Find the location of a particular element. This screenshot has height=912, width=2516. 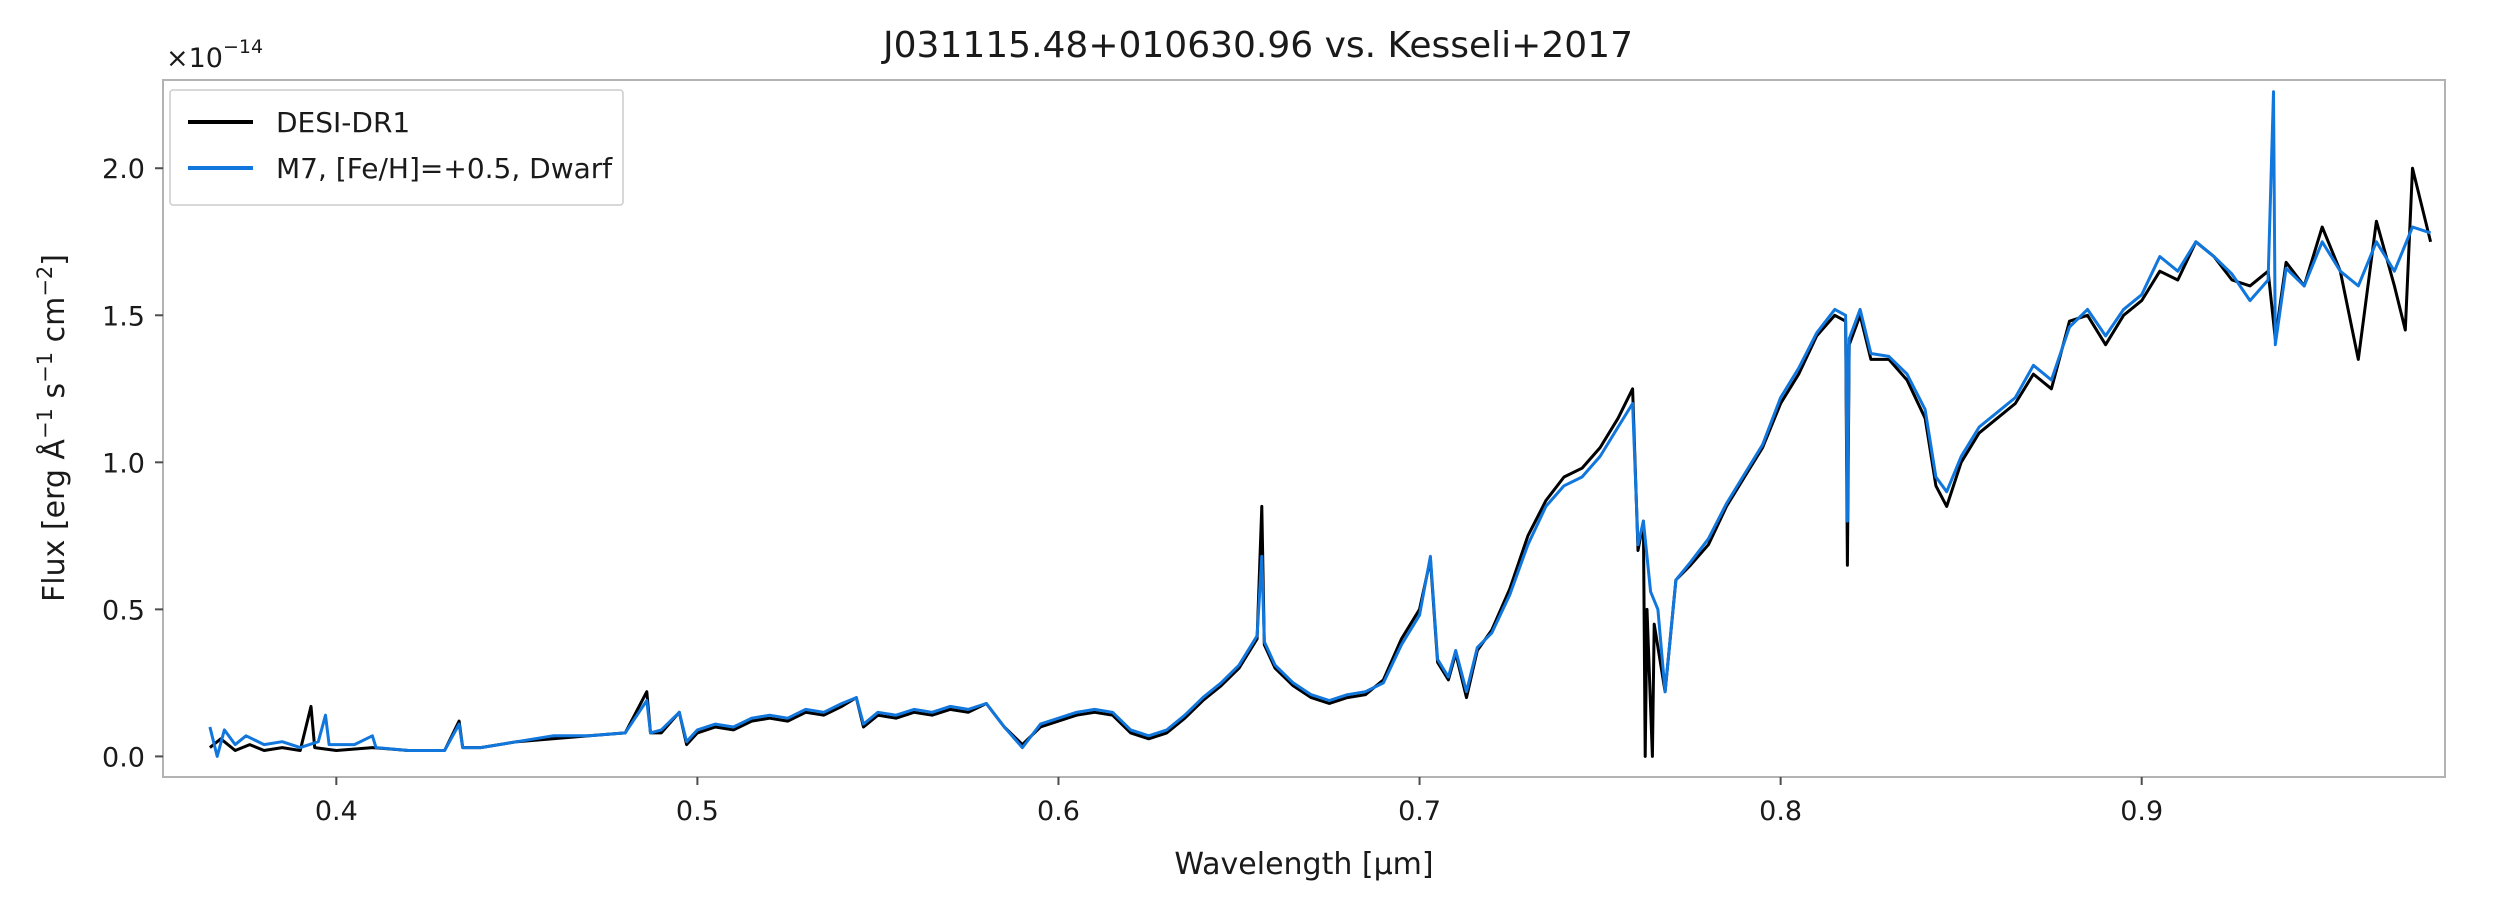

y-tick-label: 2.0 is located at coordinates (123, 169).